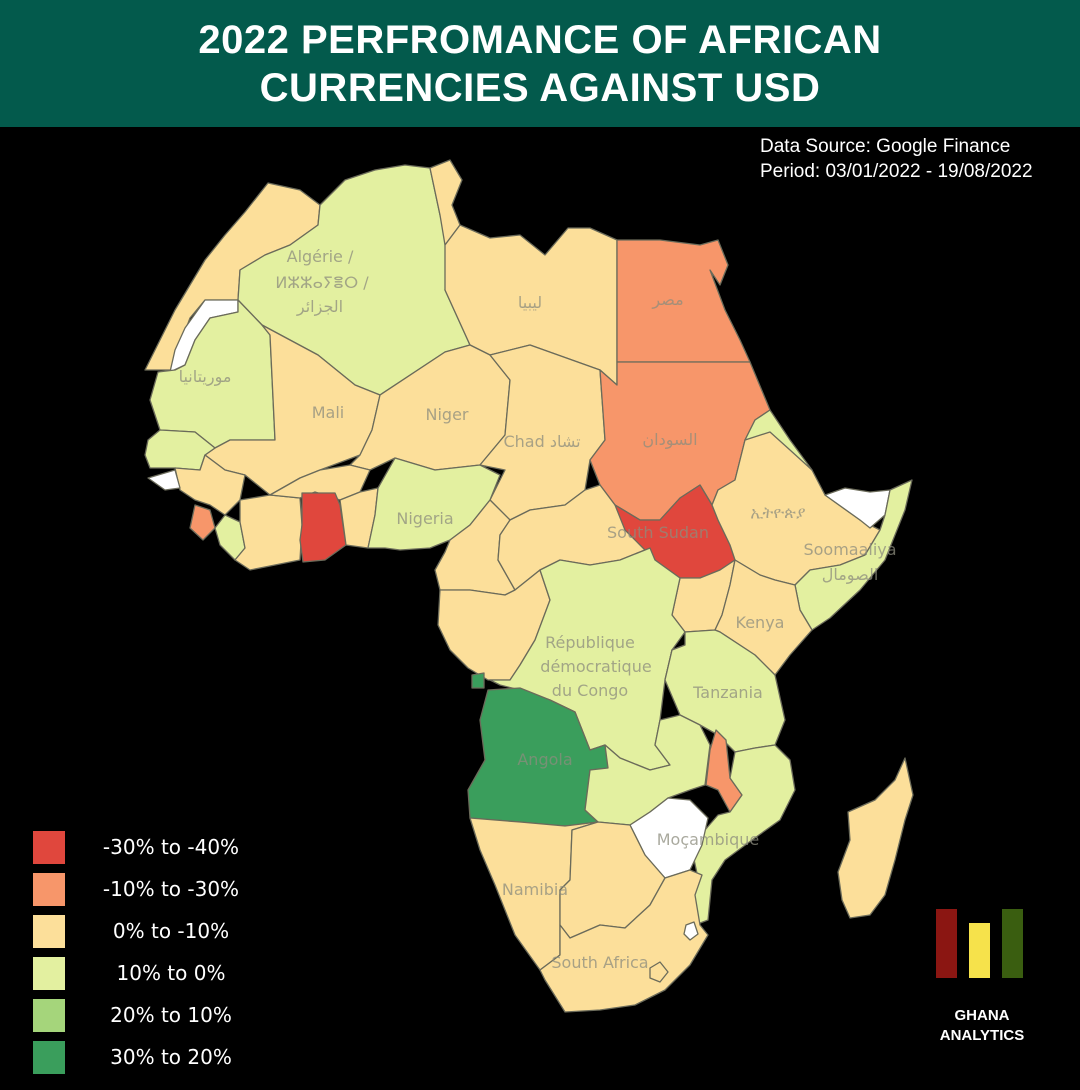  Describe the element at coordinates (544, 759) in the screenshot. I see `label-angola: Angola` at that location.